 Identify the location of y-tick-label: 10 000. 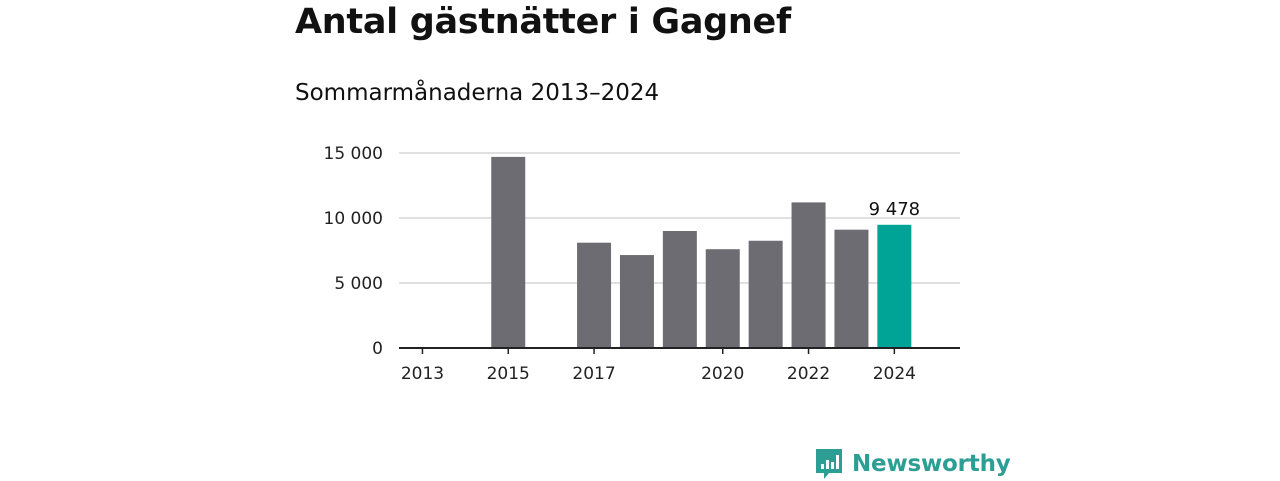
(353, 219).